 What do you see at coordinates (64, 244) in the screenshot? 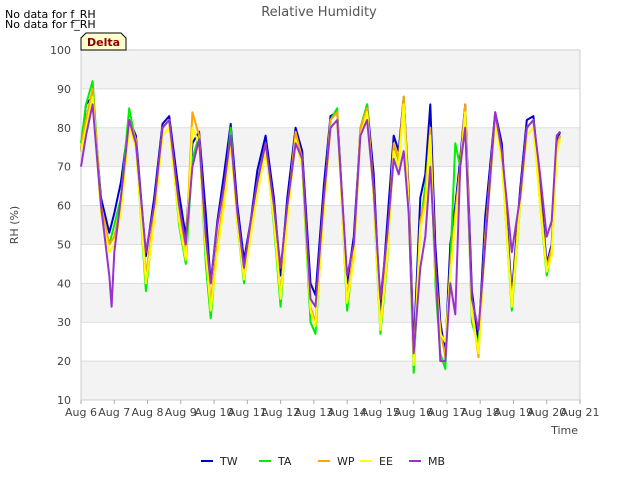
I see `y-tick-label: 50` at bounding box center [64, 244].